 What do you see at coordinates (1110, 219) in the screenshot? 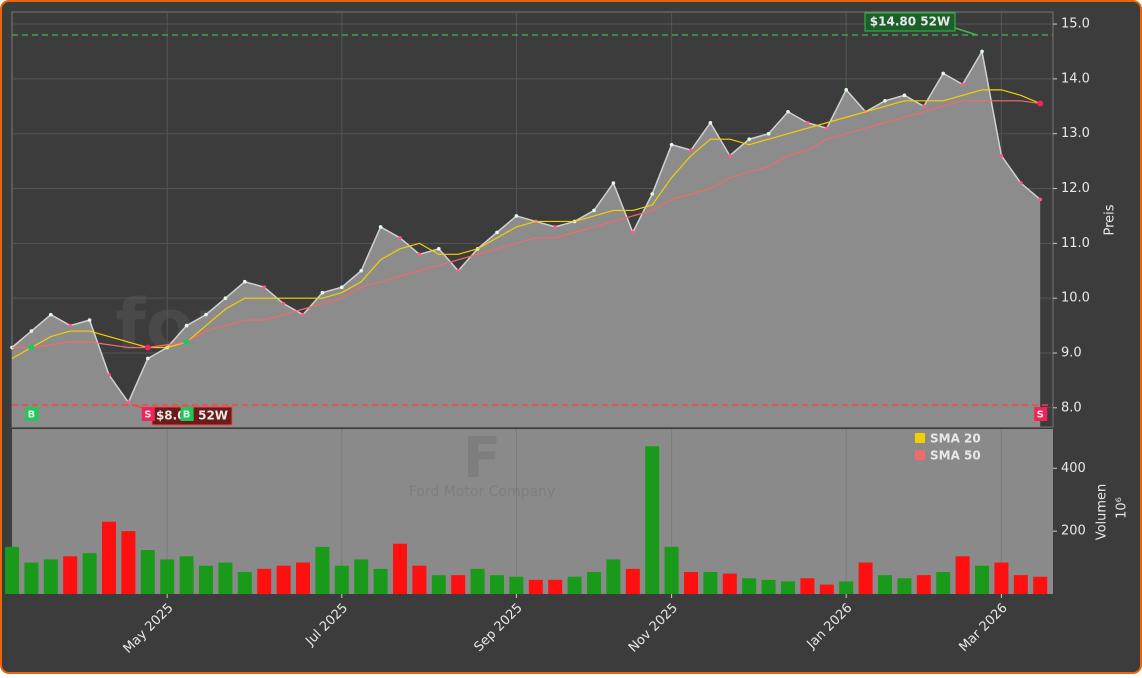
I see `y-axis-label: Preis` at bounding box center [1110, 219].